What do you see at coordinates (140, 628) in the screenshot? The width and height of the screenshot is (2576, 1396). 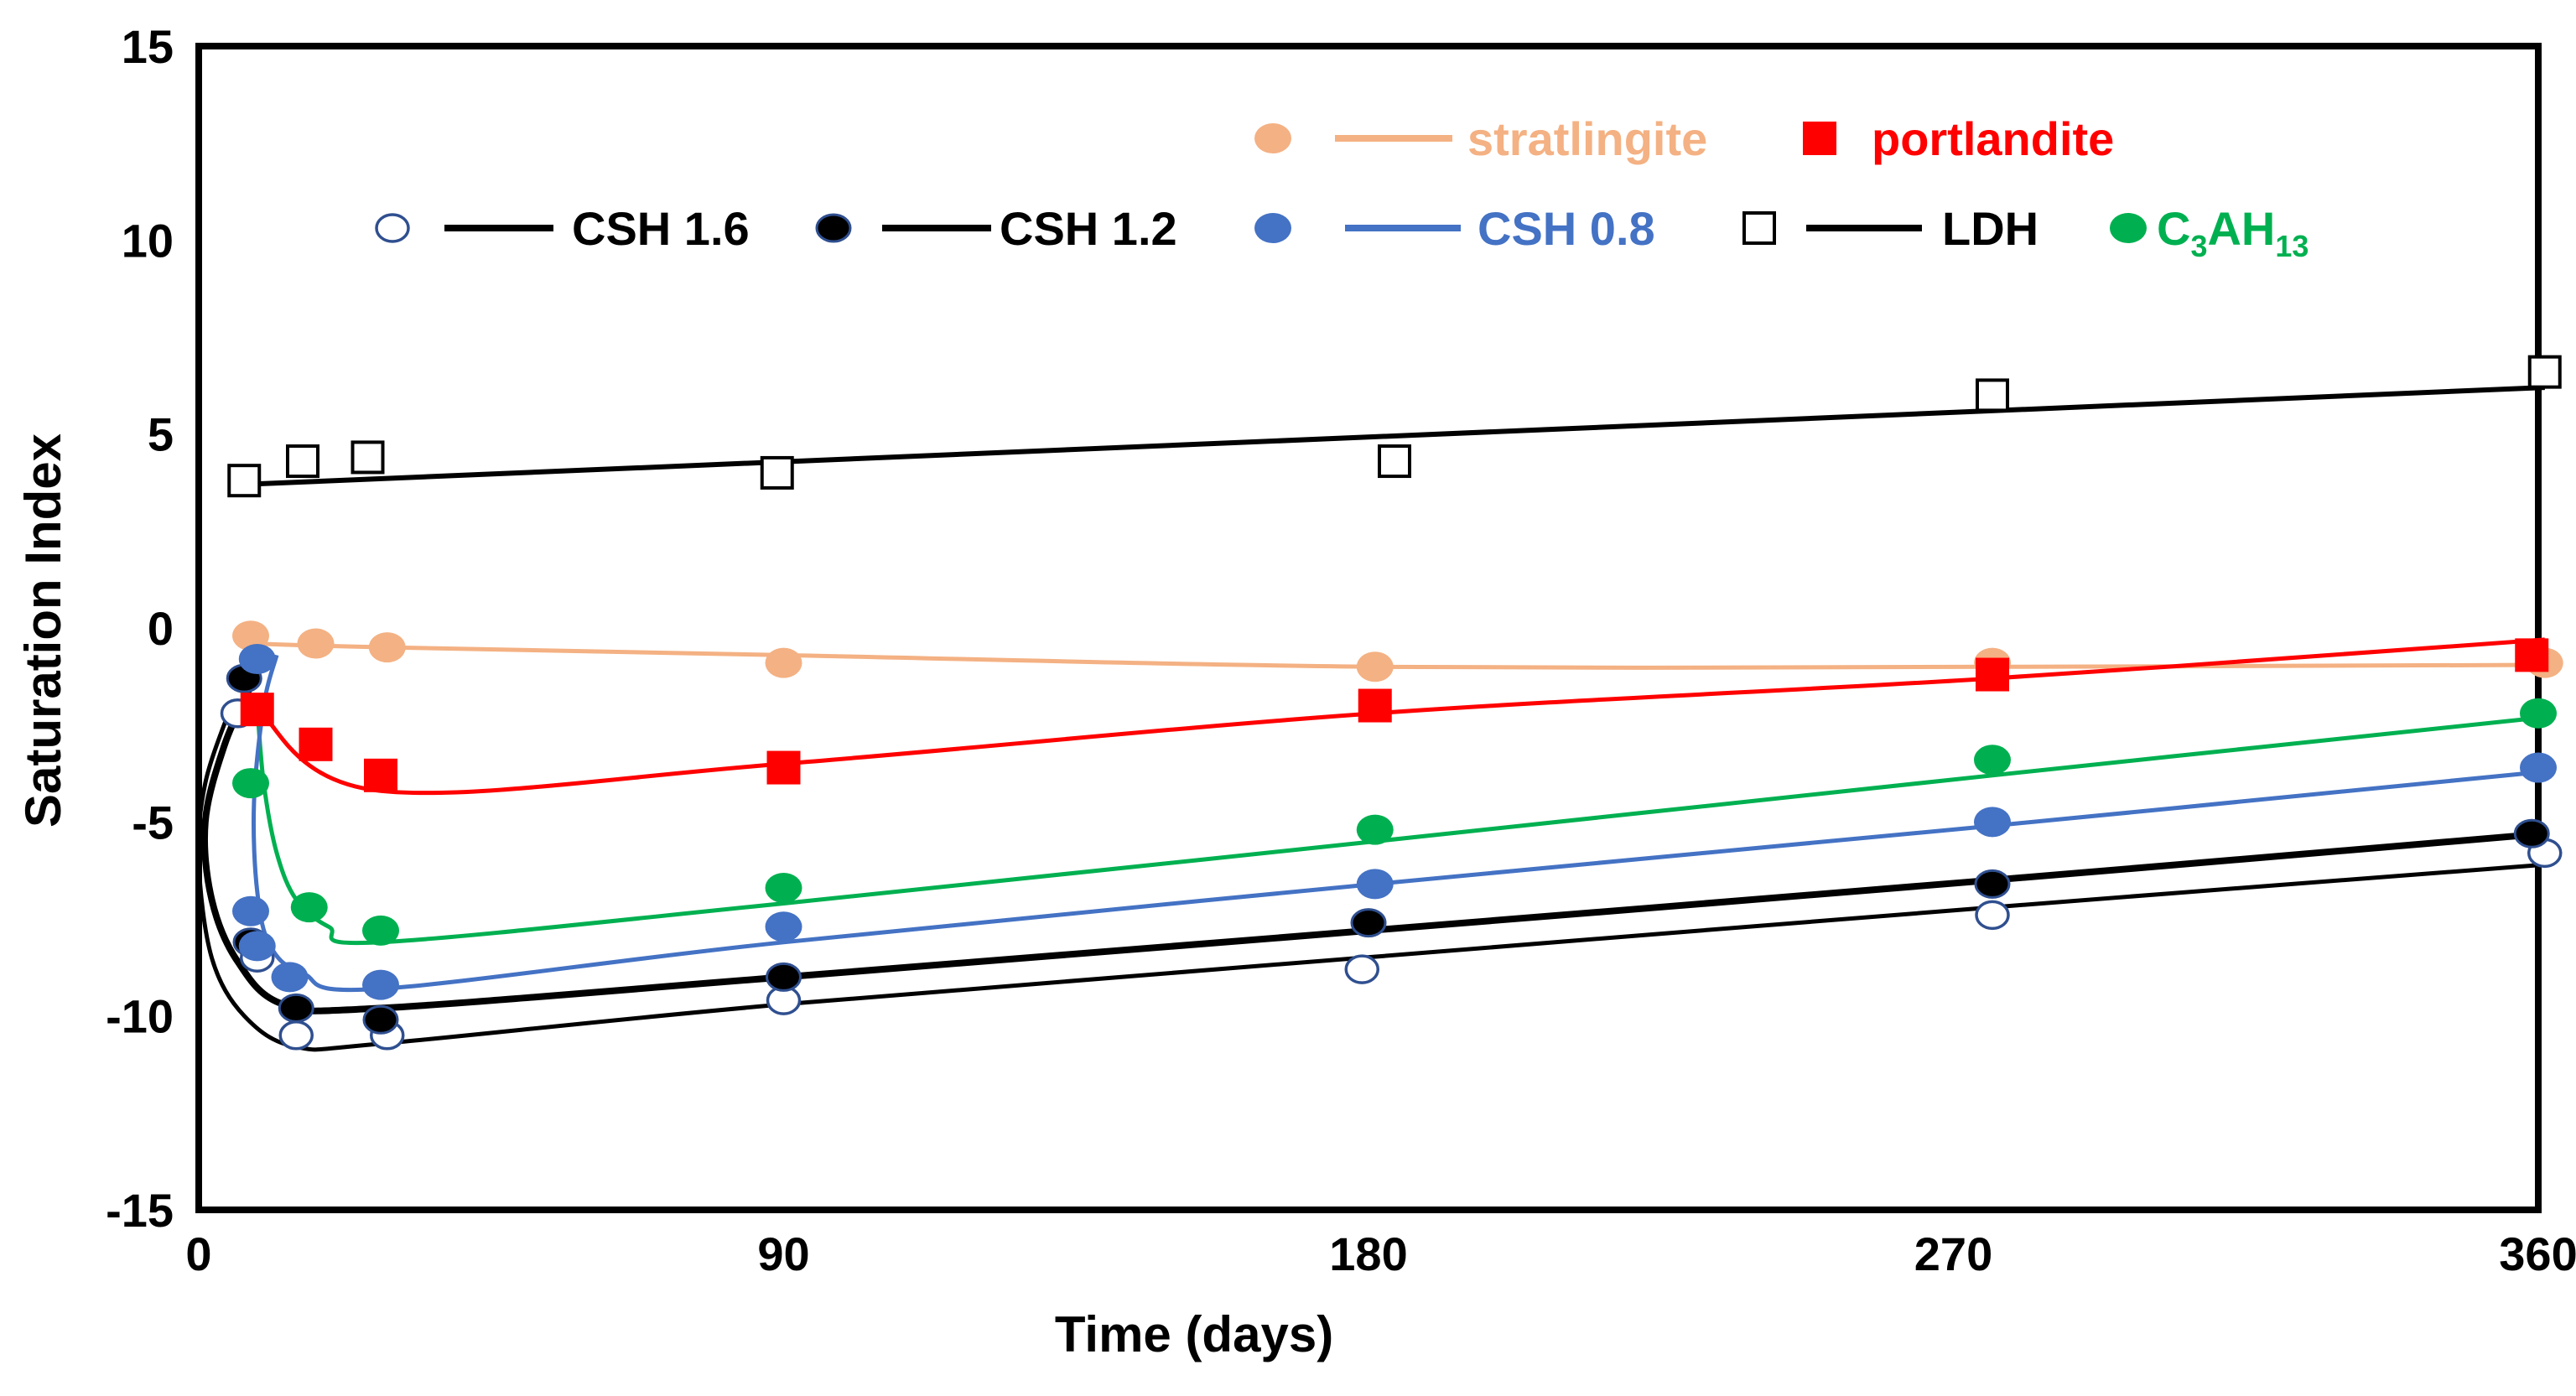 I see `y-axis-ticks: -15 -10 -5 0 5 10 15` at bounding box center [140, 628].